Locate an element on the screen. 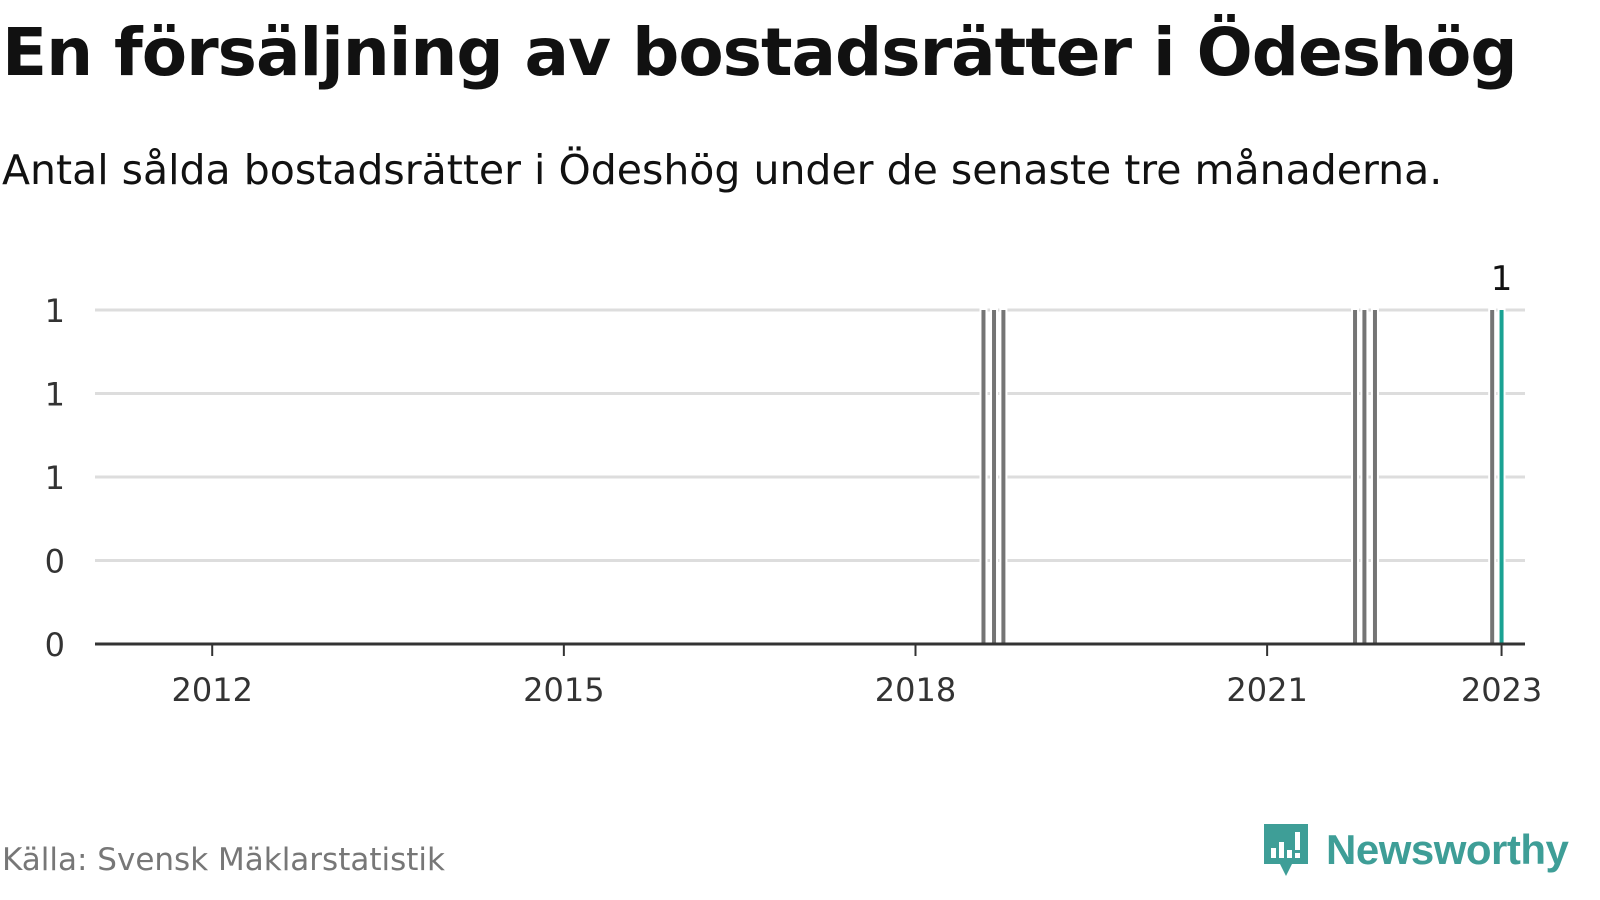  bars is located at coordinates (1242, 476).